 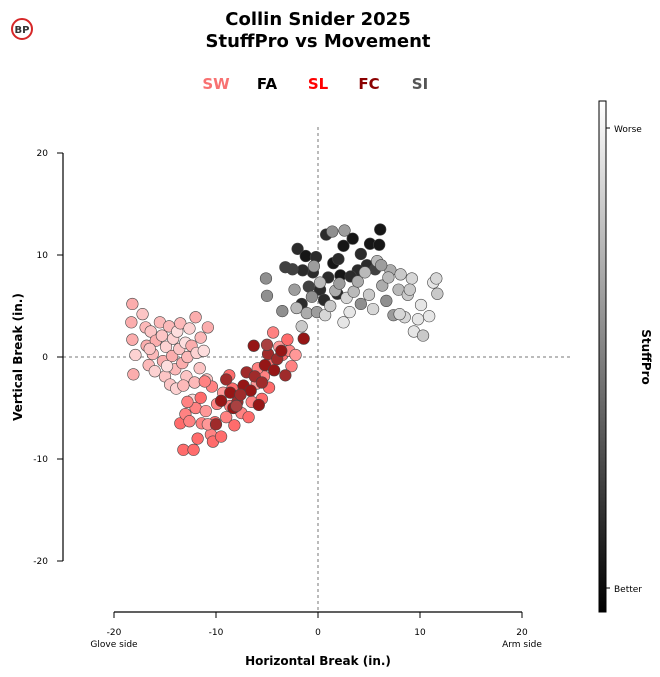 What do you see at coordinates (317, 19) in the screenshot?
I see `chart-title-line1: Collin Snider 2025` at bounding box center [317, 19].